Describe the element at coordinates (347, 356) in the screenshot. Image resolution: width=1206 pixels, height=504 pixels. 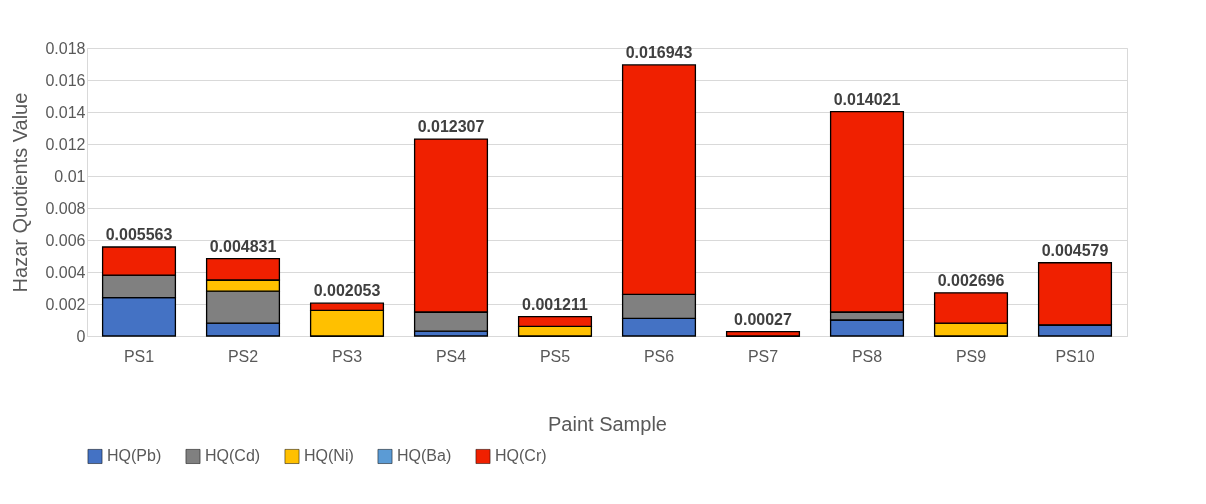
I see `x-tick-label: PS3` at that location.